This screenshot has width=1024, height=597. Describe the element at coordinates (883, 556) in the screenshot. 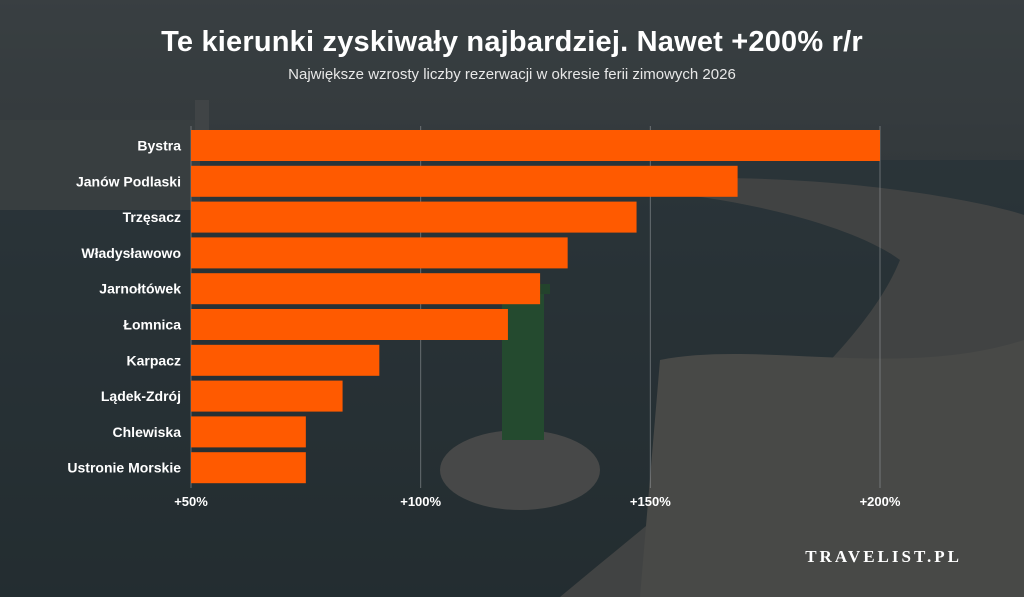

I see `brand-logo: TRAVELIST.PL` at that location.